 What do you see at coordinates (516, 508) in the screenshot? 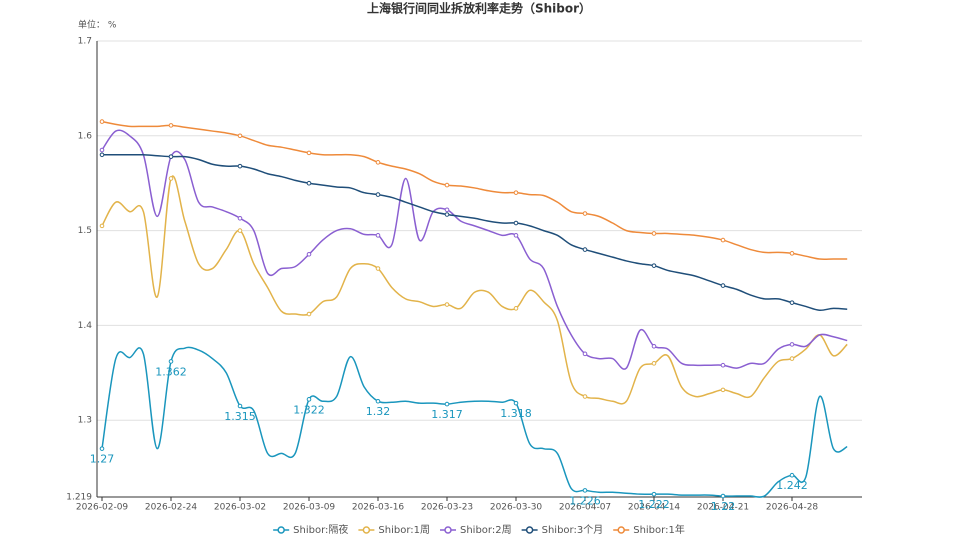
I see `x-tick-label: 2026-03-30` at bounding box center [516, 508].